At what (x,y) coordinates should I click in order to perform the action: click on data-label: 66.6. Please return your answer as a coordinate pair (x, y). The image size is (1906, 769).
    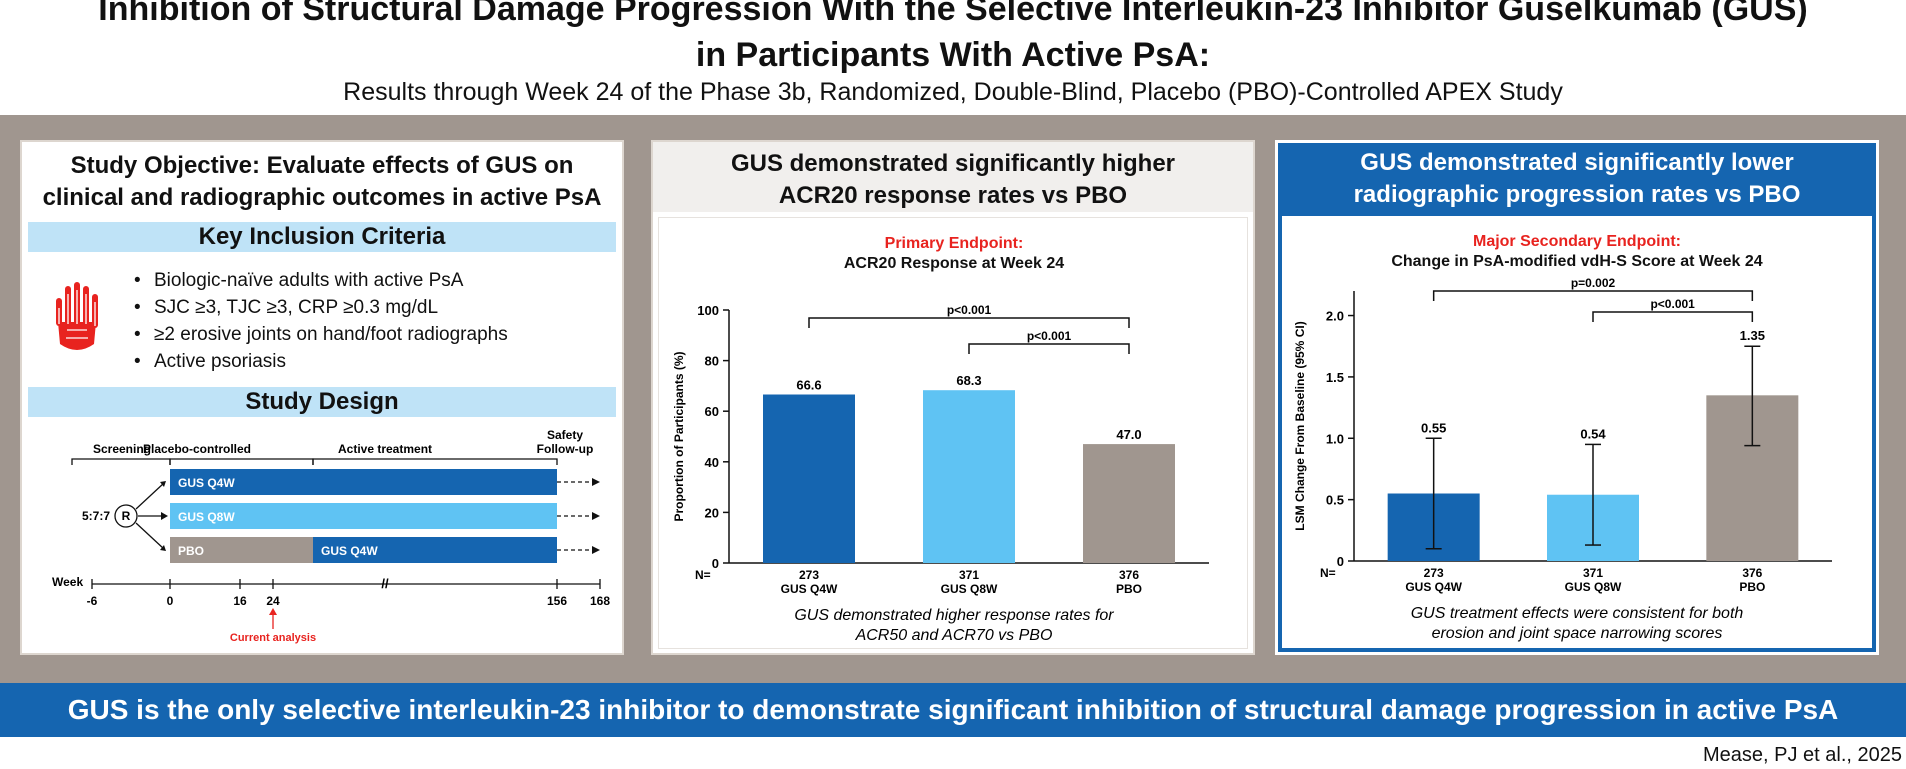
    Looking at the image, I should click on (808, 385).